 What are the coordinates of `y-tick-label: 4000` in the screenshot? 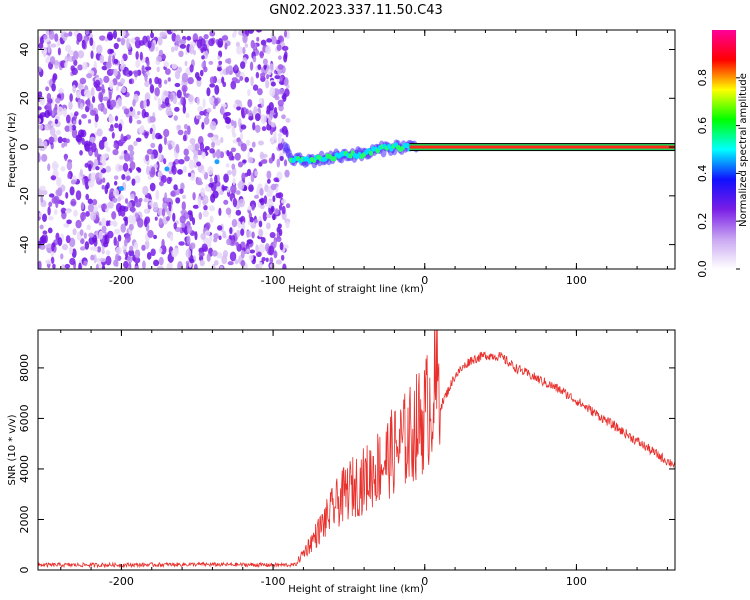 It's located at (24, 469).